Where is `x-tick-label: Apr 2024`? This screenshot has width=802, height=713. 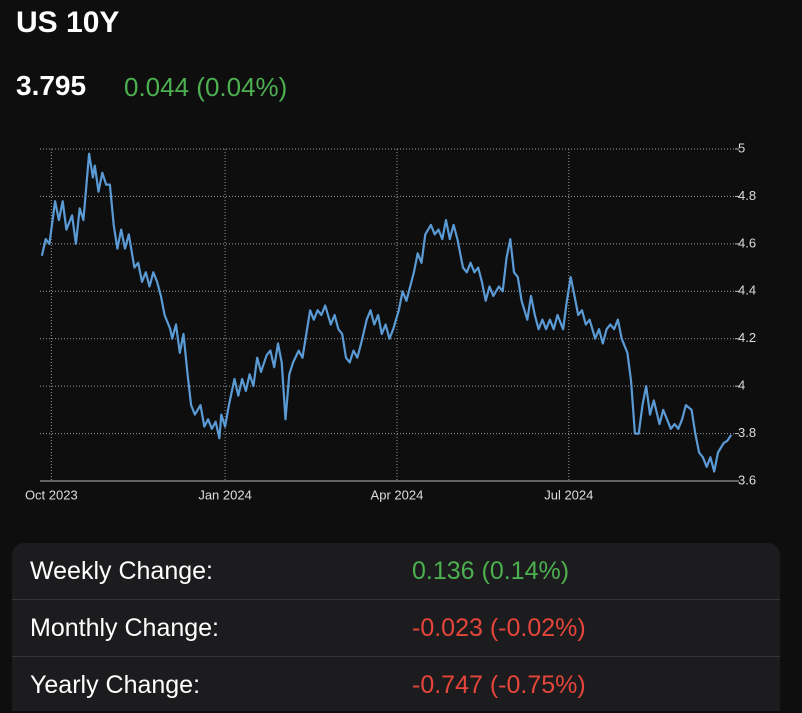
x-tick-label: Apr 2024 is located at coordinates (397, 494).